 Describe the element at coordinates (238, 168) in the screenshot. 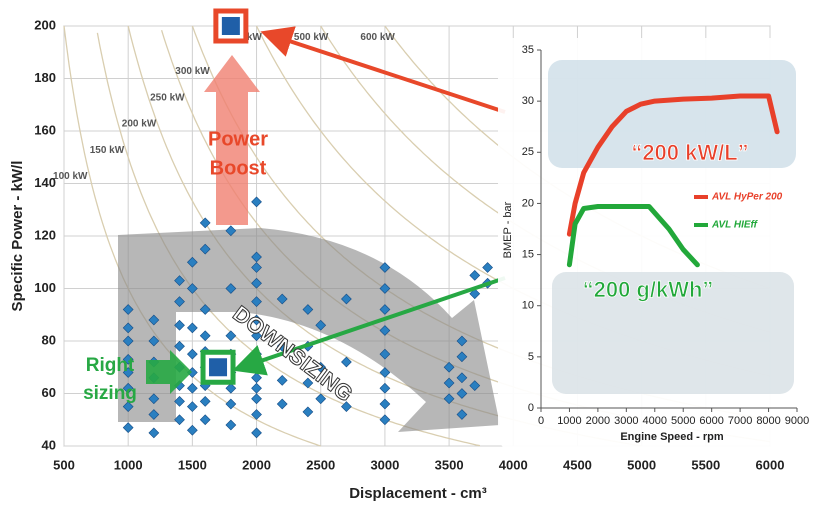

I see `power-boost-label: Boost` at that location.